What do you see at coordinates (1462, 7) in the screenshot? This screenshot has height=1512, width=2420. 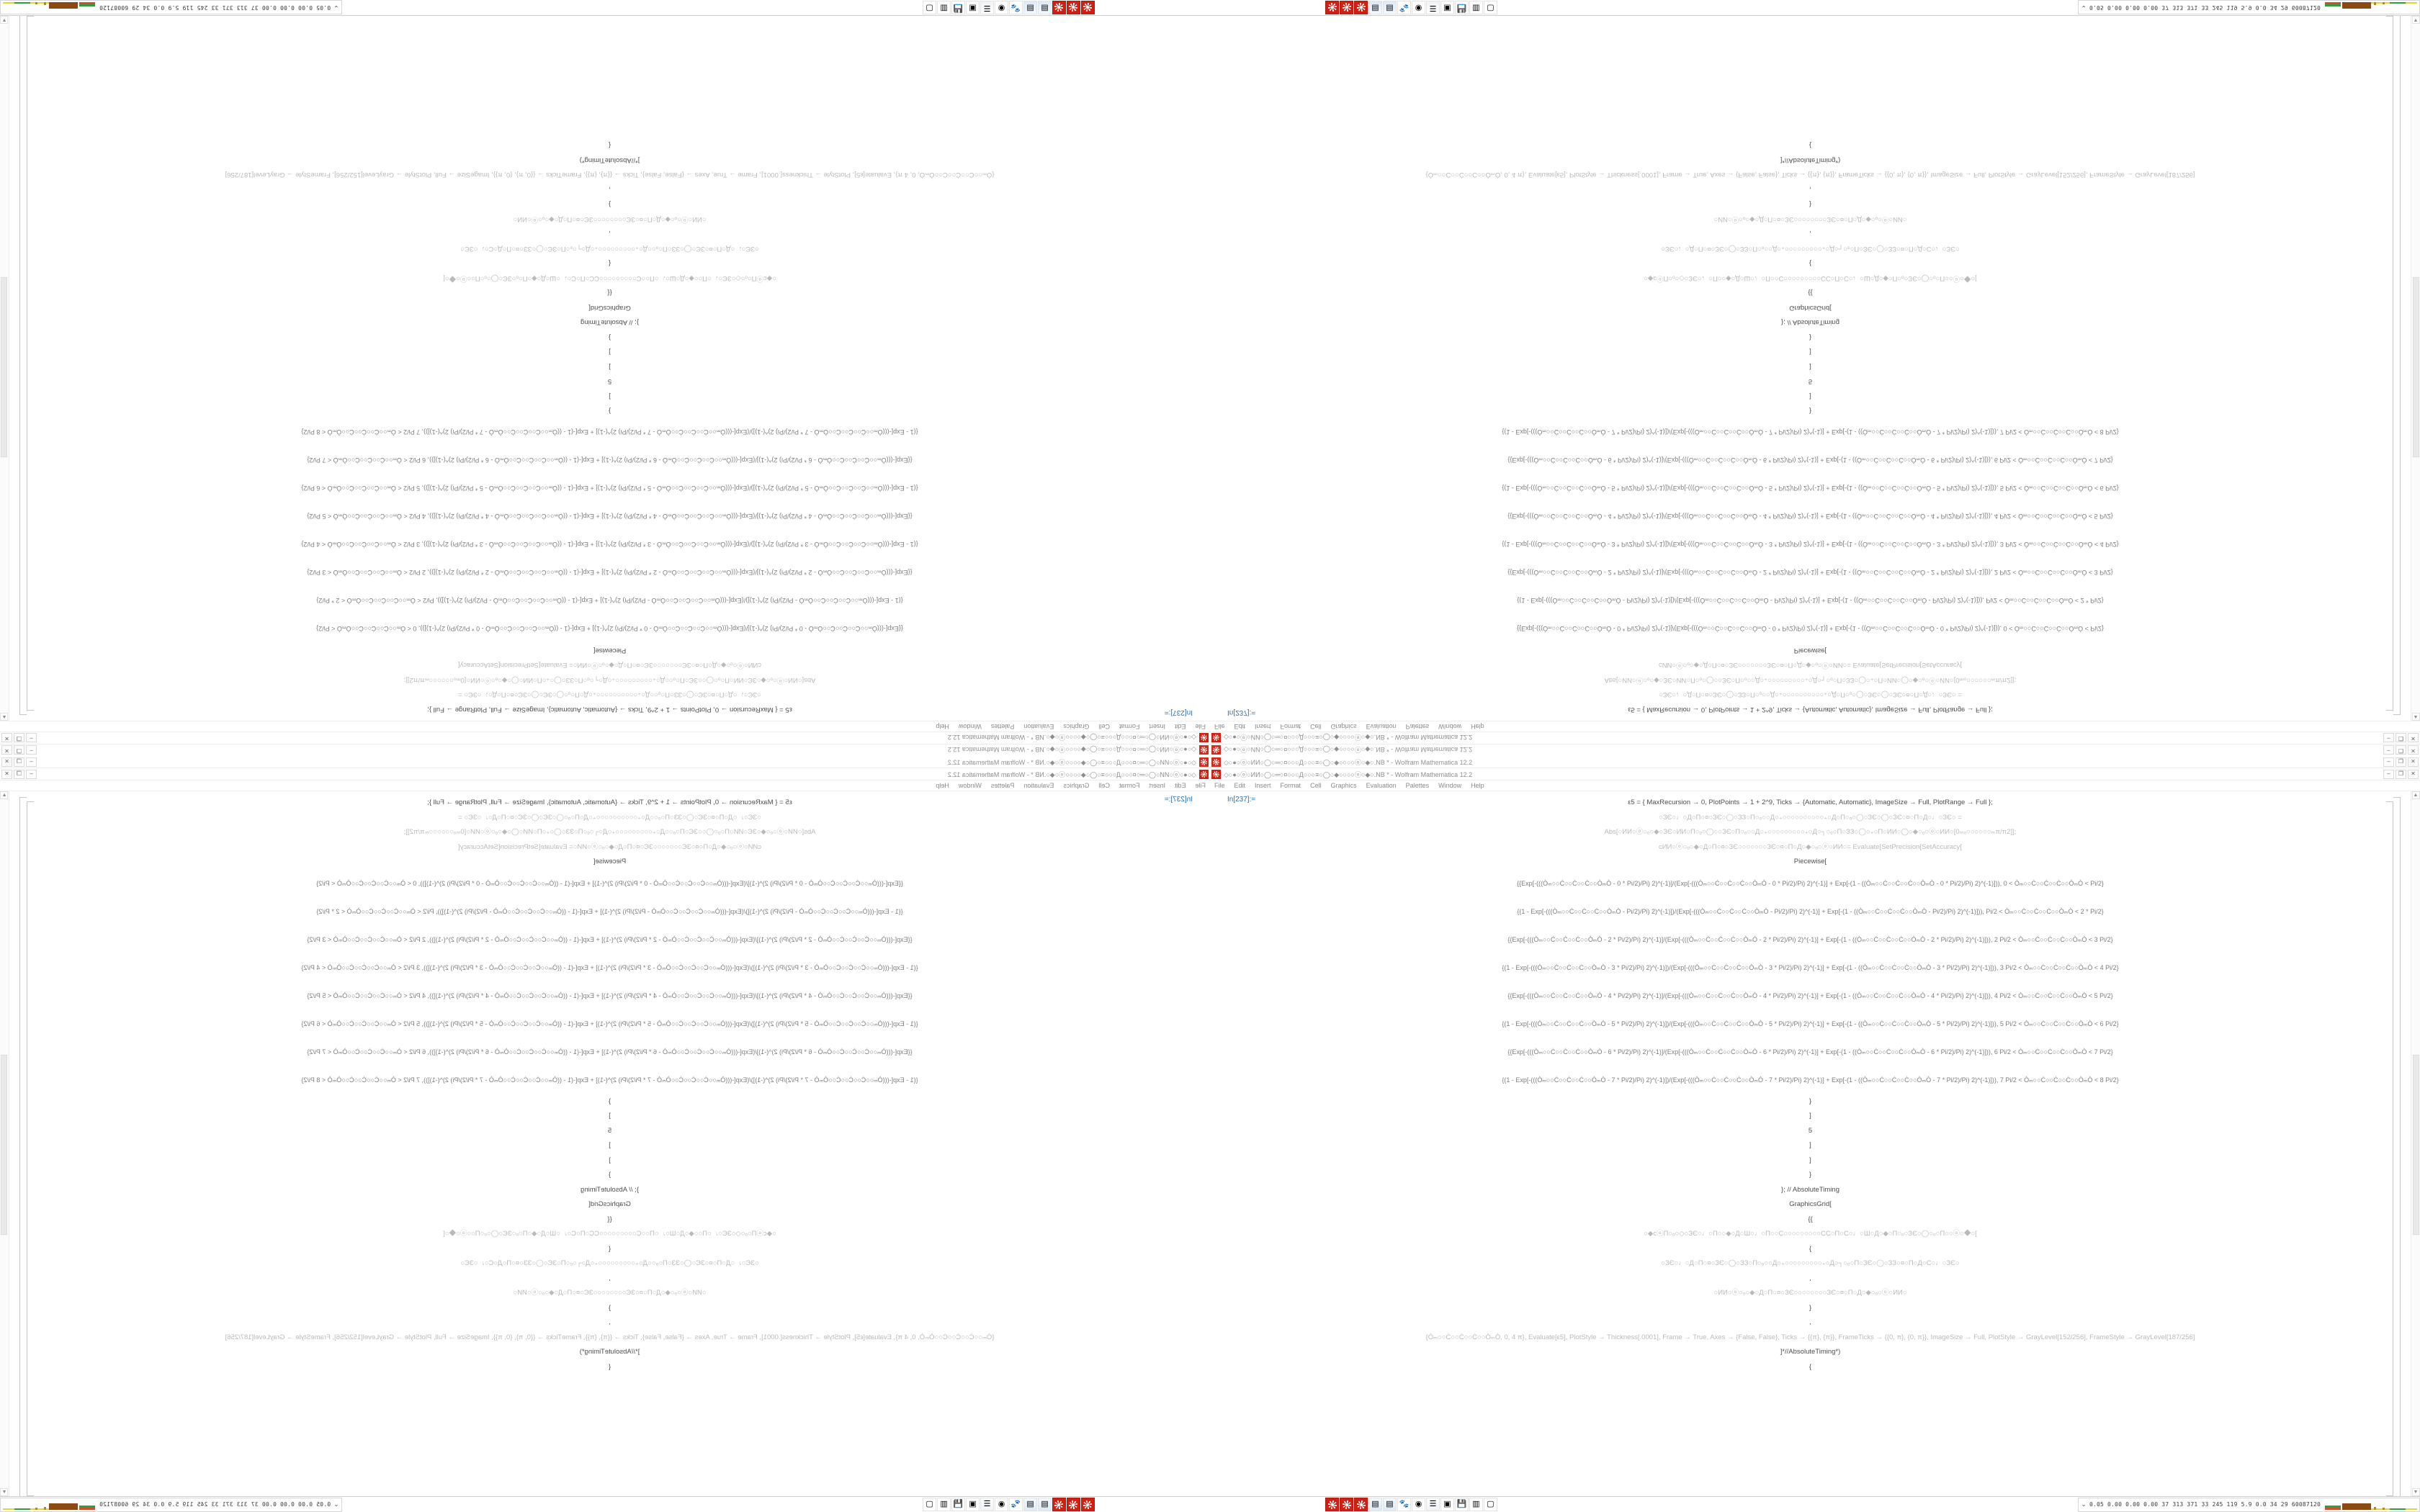 I see `app-save-icon: 💾` at bounding box center [1462, 7].